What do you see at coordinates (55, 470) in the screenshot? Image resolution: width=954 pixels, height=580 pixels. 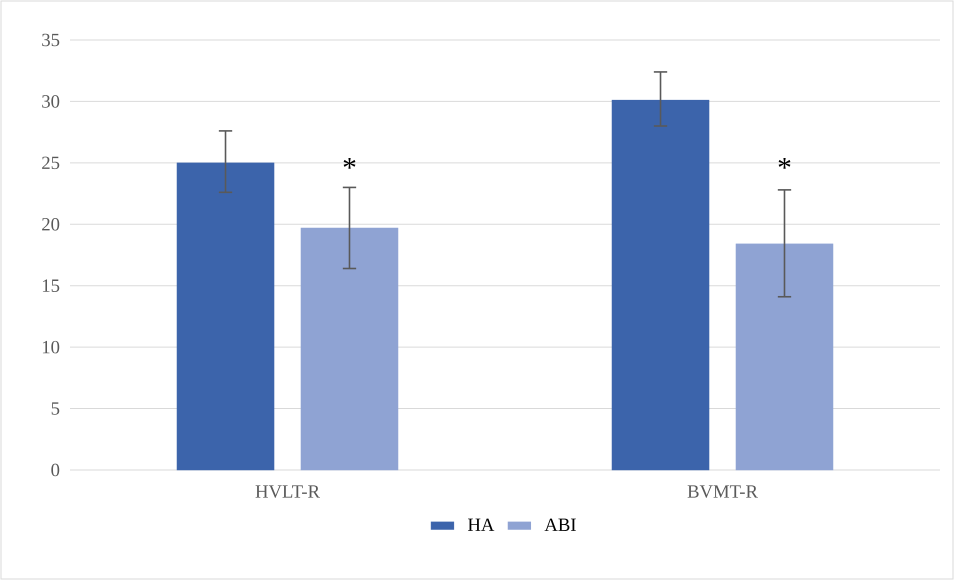 I see `y-tick-label: 0` at bounding box center [55, 470].